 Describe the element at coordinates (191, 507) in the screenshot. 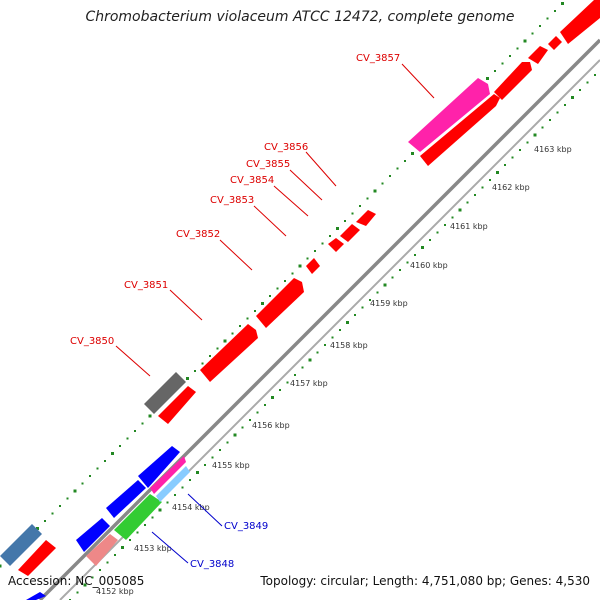

I see `scale-label: 4154 kbp` at that location.